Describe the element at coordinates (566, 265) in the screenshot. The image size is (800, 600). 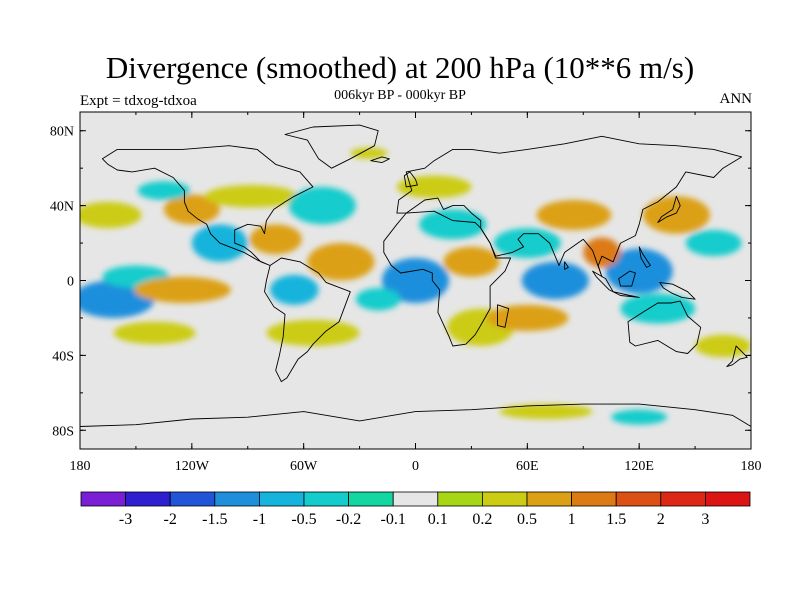
I see `coastline-sri-lanka` at that location.